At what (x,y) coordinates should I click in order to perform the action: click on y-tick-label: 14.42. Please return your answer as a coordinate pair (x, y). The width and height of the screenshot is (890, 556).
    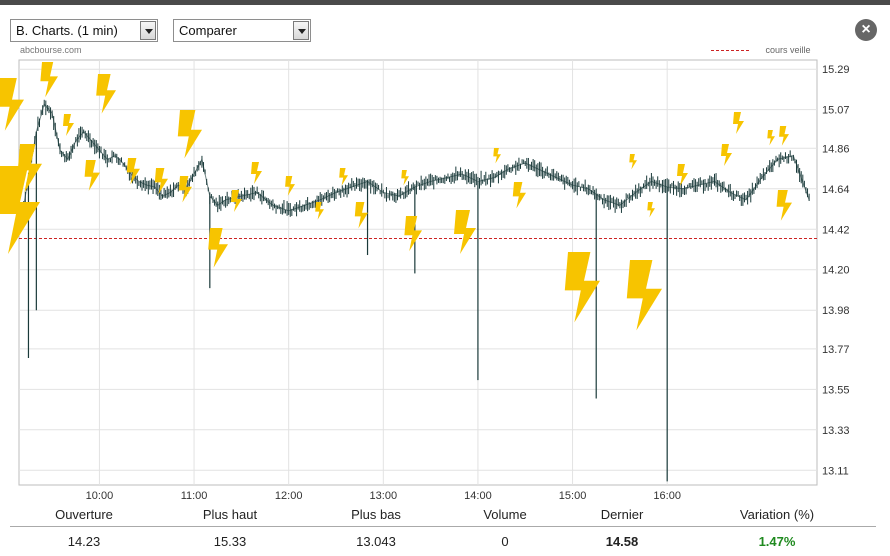
    Looking at the image, I should click on (836, 230).